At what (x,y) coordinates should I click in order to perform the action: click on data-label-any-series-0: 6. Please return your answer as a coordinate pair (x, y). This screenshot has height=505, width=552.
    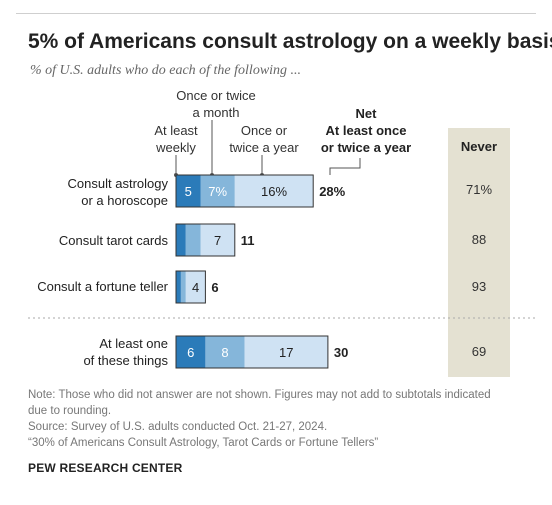
    Looking at the image, I should click on (190, 352).